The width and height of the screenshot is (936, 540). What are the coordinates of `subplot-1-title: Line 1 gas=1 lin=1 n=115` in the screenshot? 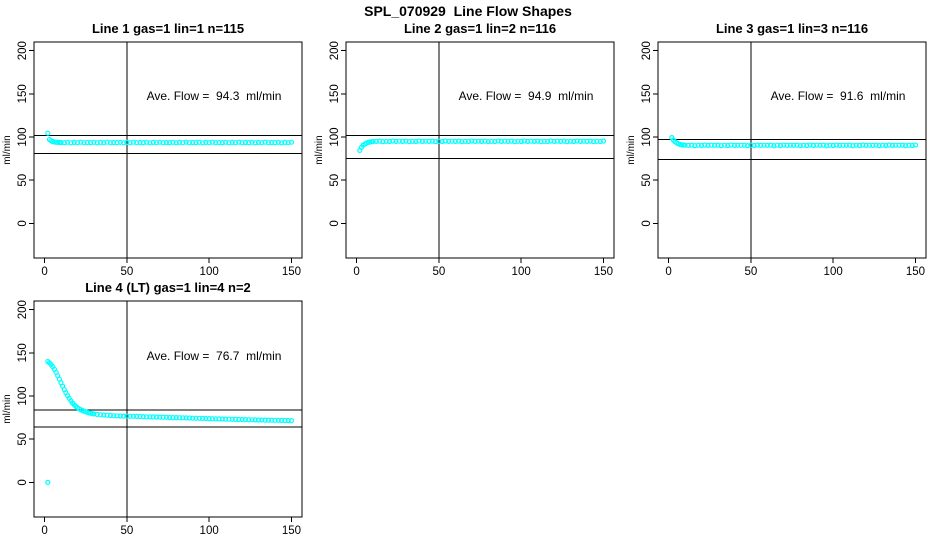 It's located at (168, 28).